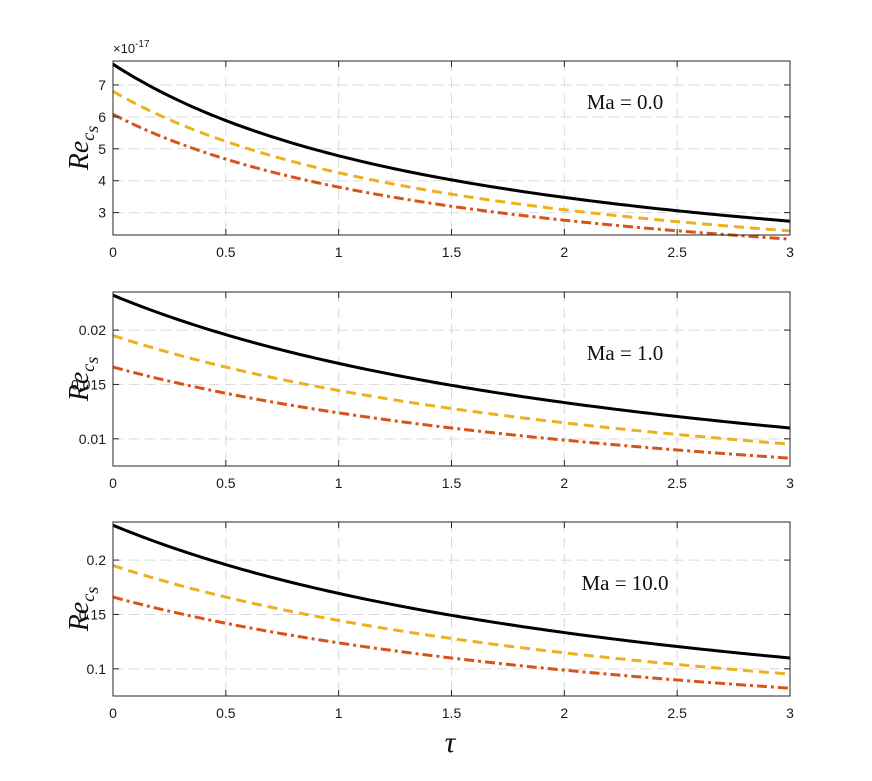  I want to click on y-tick-label: 5, so click(102, 149).